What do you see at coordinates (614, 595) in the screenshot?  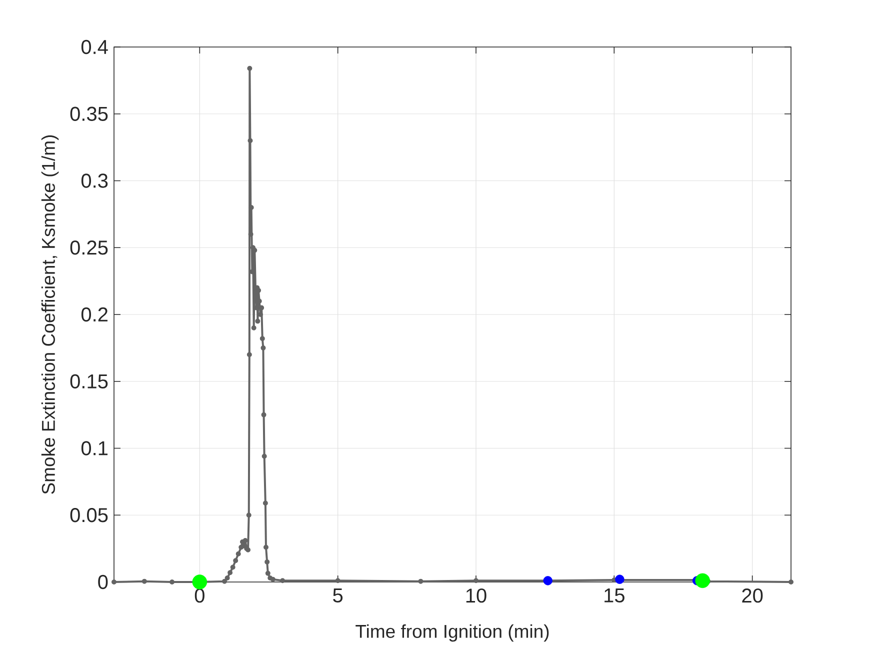 I see `x-tick-label: 15` at bounding box center [614, 595].